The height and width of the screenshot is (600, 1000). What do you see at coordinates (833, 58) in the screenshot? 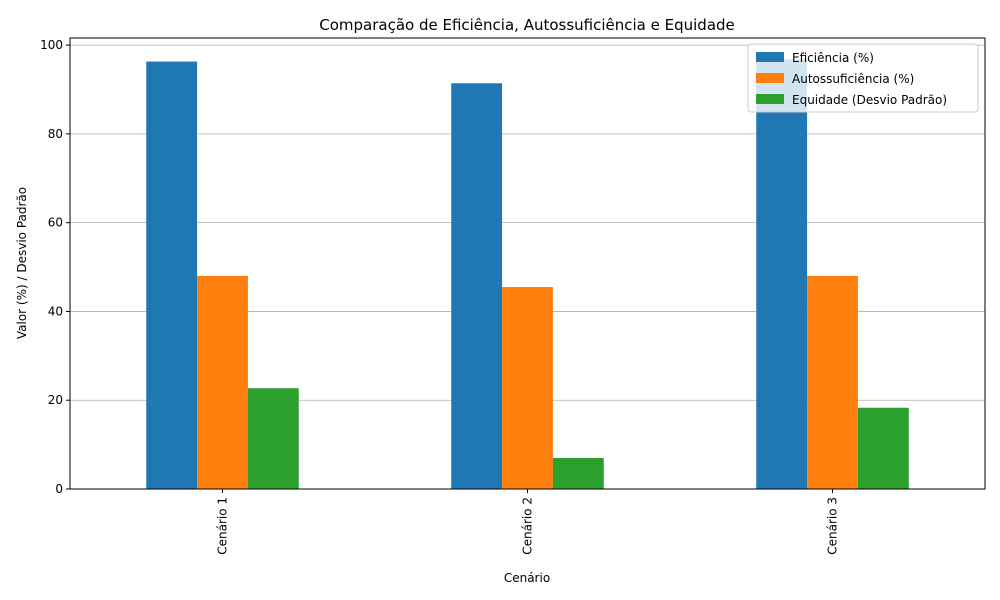
I see `legend-label: Eficiência (%)` at bounding box center [833, 58].